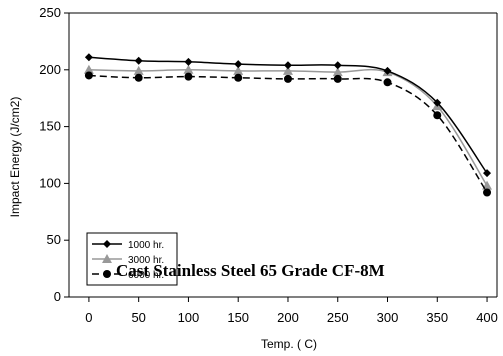 The width and height of the screenshot is (503, 356). Describe the element at coordinates (15, 157) in the screenshot. I see `y-axis-title: Impact Energy (J/cm2)` at that location.